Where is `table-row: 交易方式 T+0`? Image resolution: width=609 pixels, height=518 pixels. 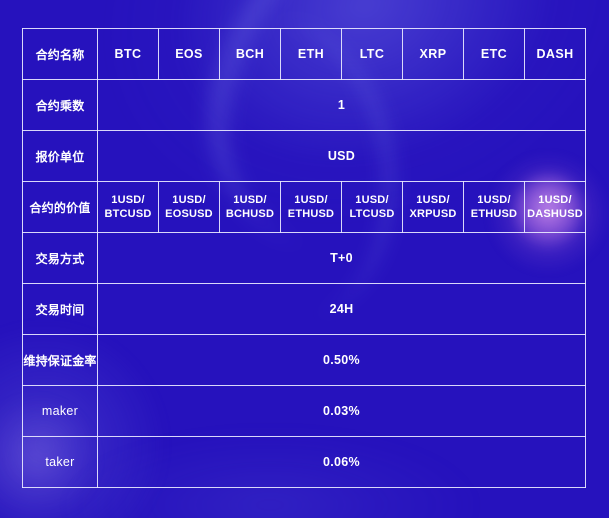
table-row: 交易方式 T+0 is located at coordinates (304, 258).